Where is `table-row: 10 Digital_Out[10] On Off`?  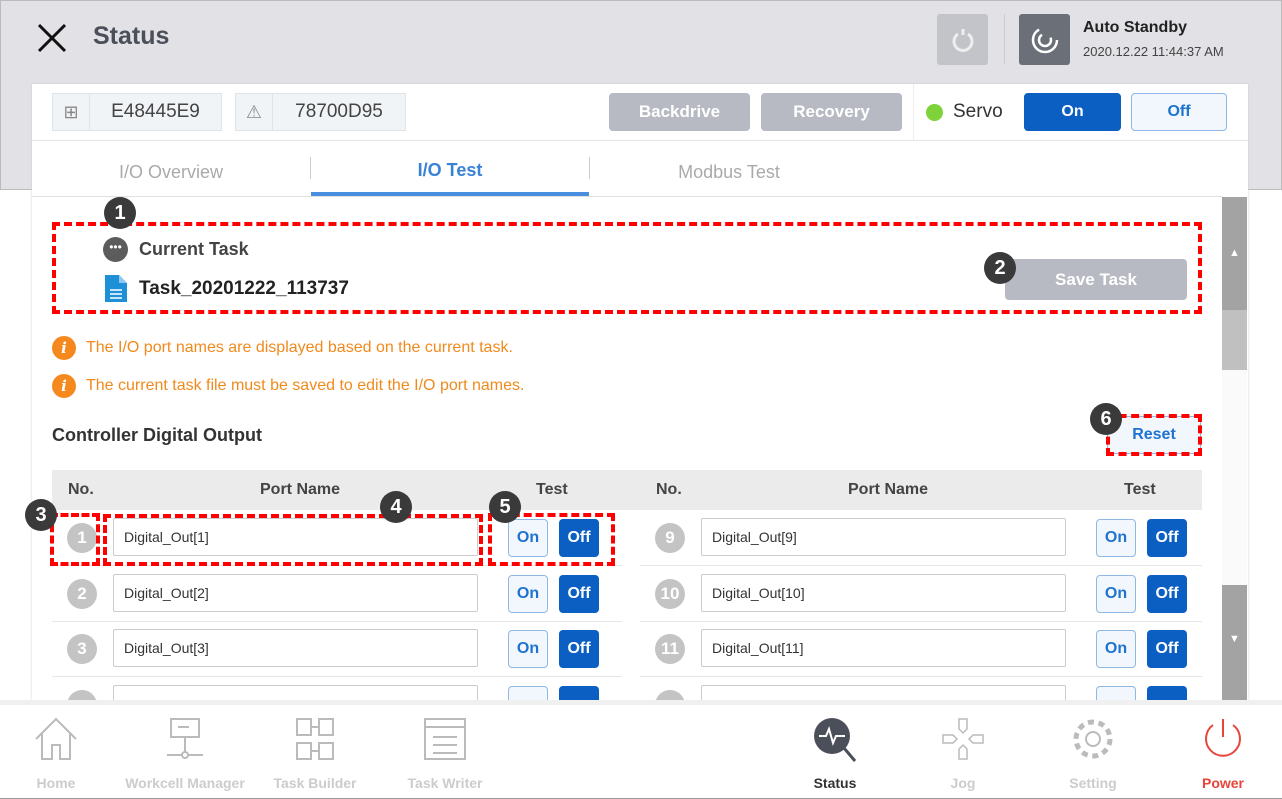 table-row: 10 Digital_Out[10] On Off is located at coordinates (921, 594).